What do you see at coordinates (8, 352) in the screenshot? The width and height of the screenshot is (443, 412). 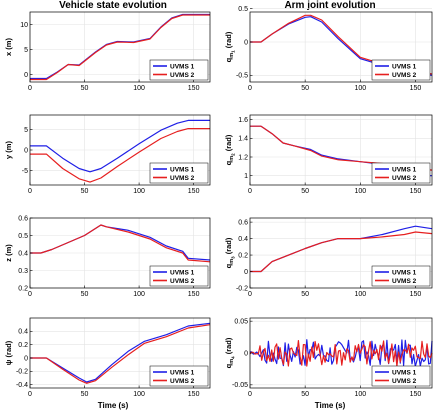 I see `y-axis-label: ψ (rad)` at bounding box center [8, 352].